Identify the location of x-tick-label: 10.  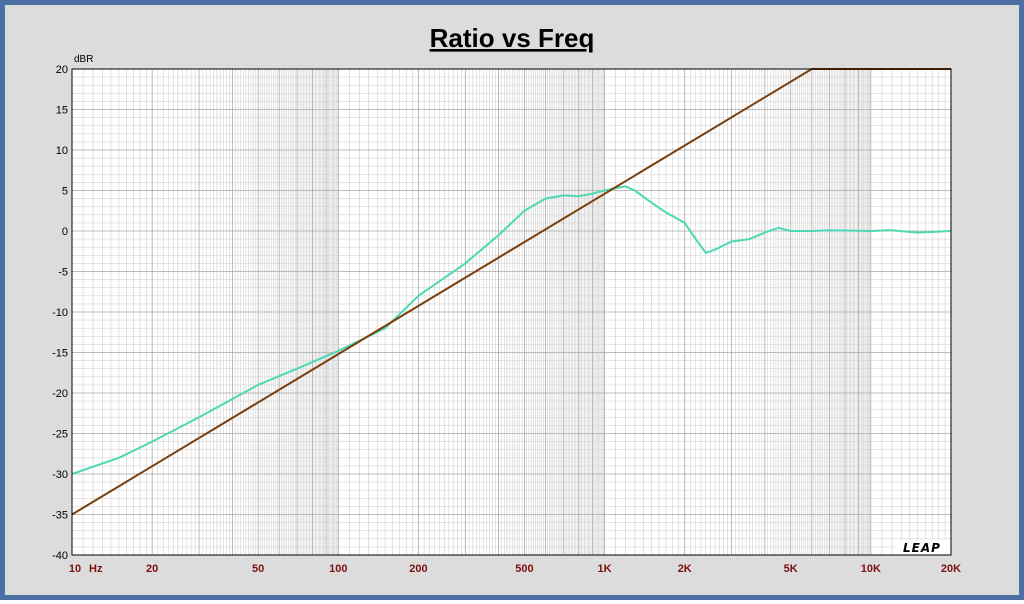
(75, 569).